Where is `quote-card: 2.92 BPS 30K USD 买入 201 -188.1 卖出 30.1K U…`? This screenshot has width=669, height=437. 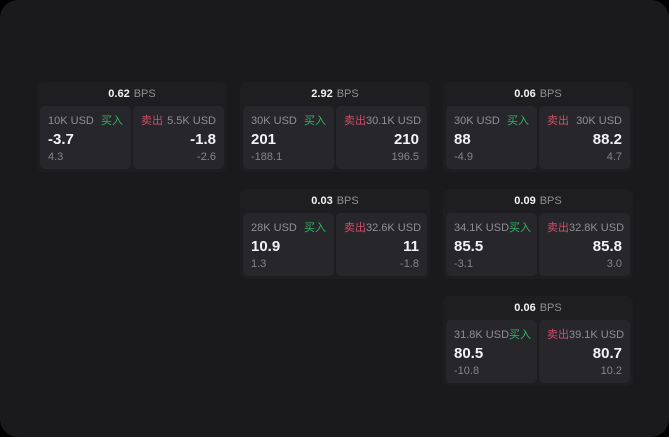
quote-card: 2.92 BPS 30K USD 买入 201 -188.1 卖出 30.1K U… is located at coordinates (335, 127).